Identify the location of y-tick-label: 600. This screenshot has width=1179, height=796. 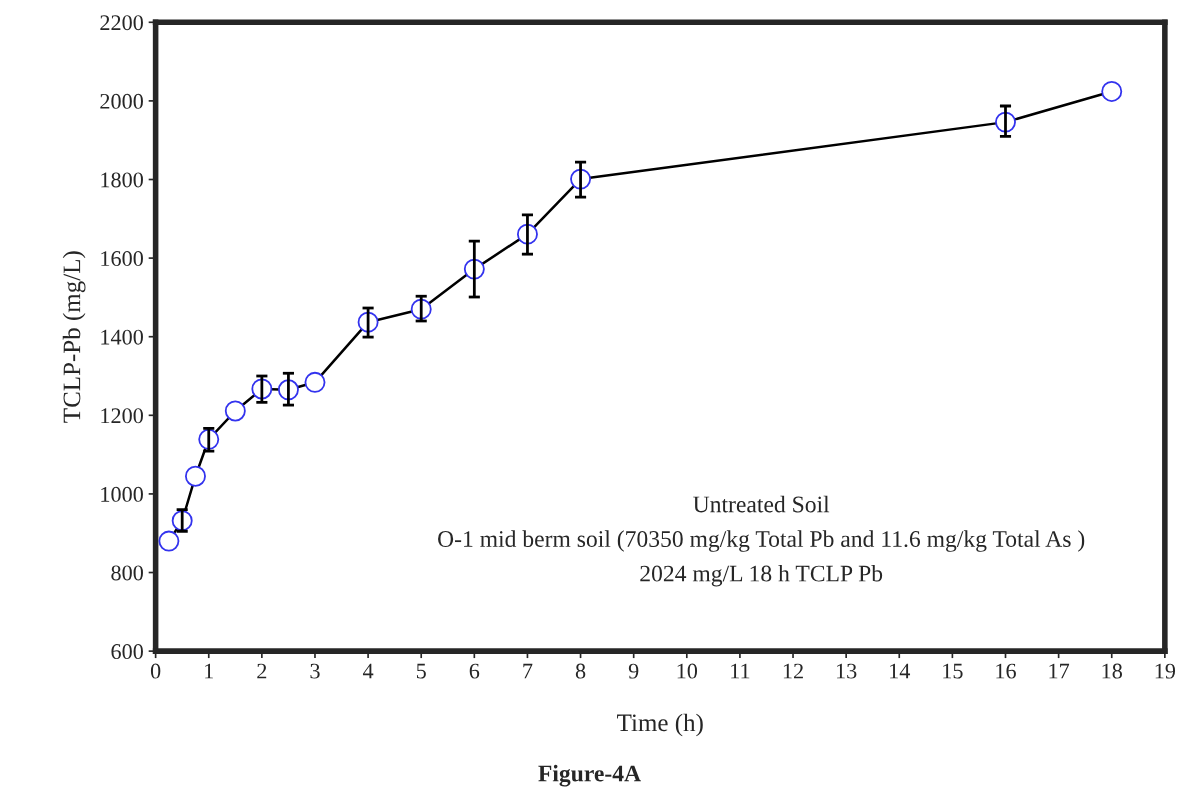
(127, 652).